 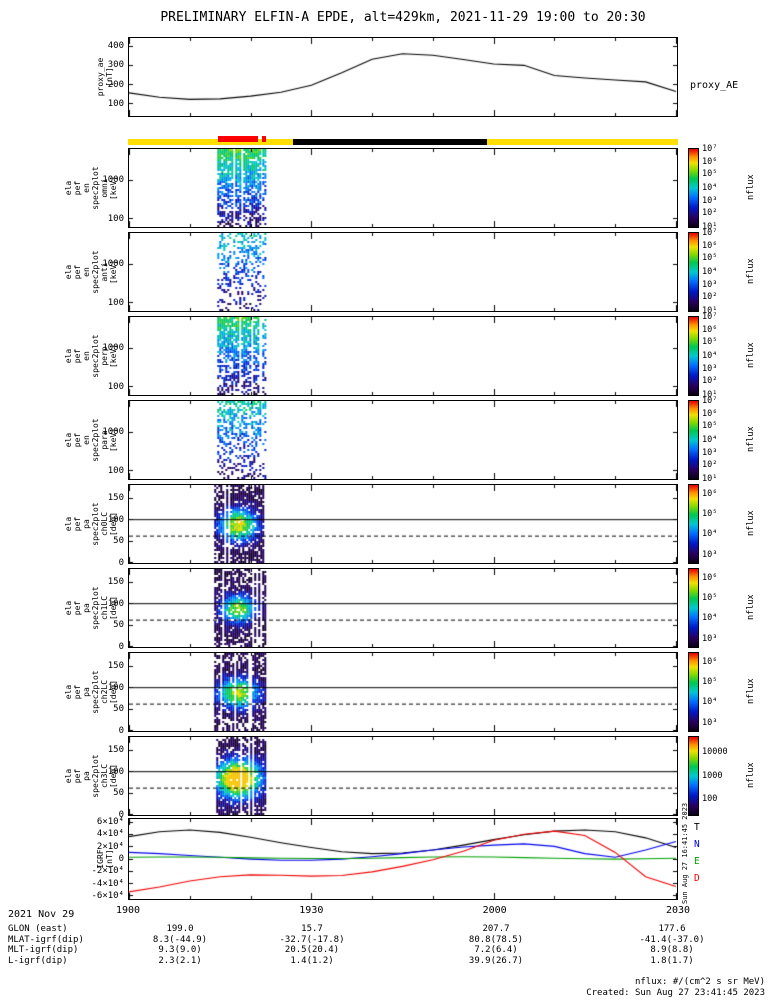 What do you see at coordinates (678, 910) in the screenshot?
I see `x-tick-label: 2030` at bounding box center [678, 910].